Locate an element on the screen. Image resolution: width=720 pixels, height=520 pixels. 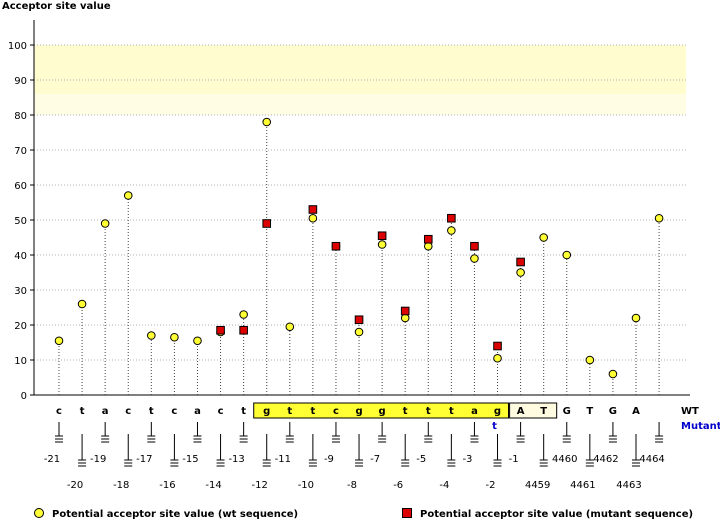
y-tick-label: 0 is located at coordinates (24, 396).